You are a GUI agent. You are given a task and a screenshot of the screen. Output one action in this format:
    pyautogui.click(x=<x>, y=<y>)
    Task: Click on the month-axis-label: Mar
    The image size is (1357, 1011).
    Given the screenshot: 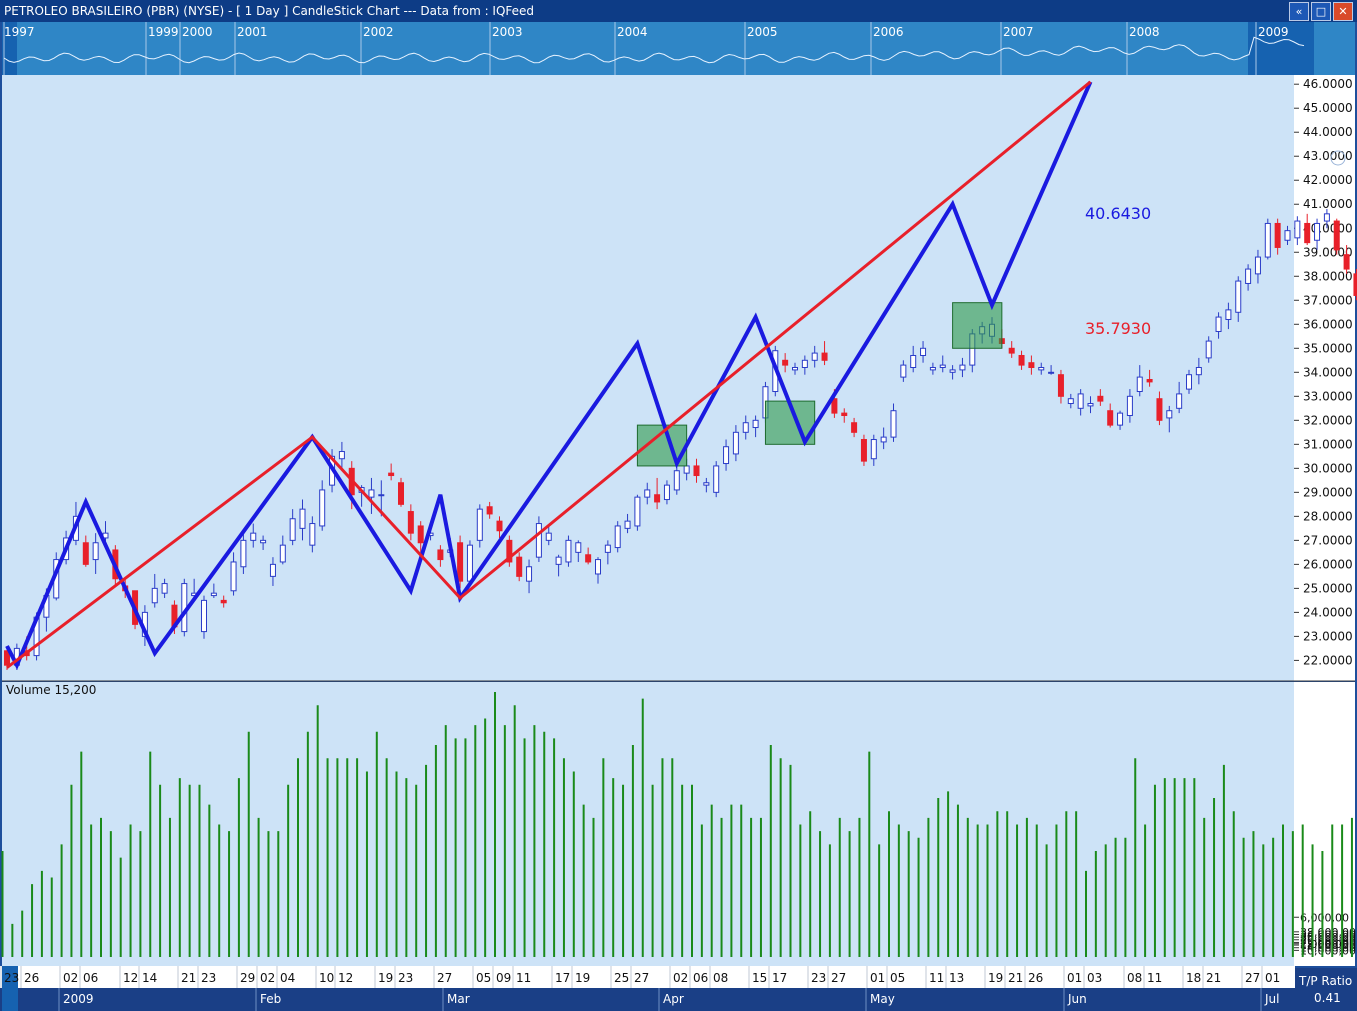 What is the action you would take?
    pyautogui.click(x=458, y=999)
    